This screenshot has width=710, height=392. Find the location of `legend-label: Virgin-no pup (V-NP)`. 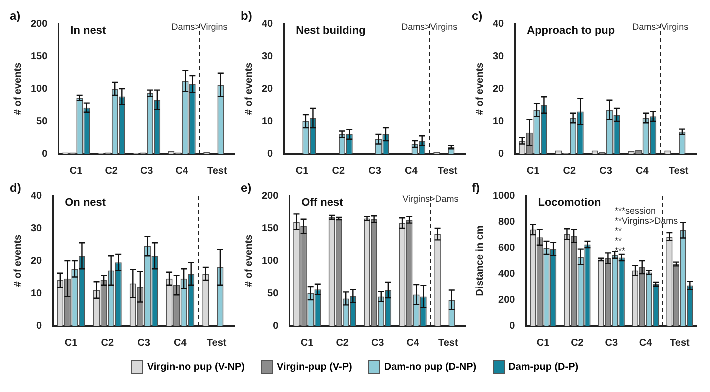

legend-label: Virgin-no pup (V-NP) is located at coordinates (196, 367).